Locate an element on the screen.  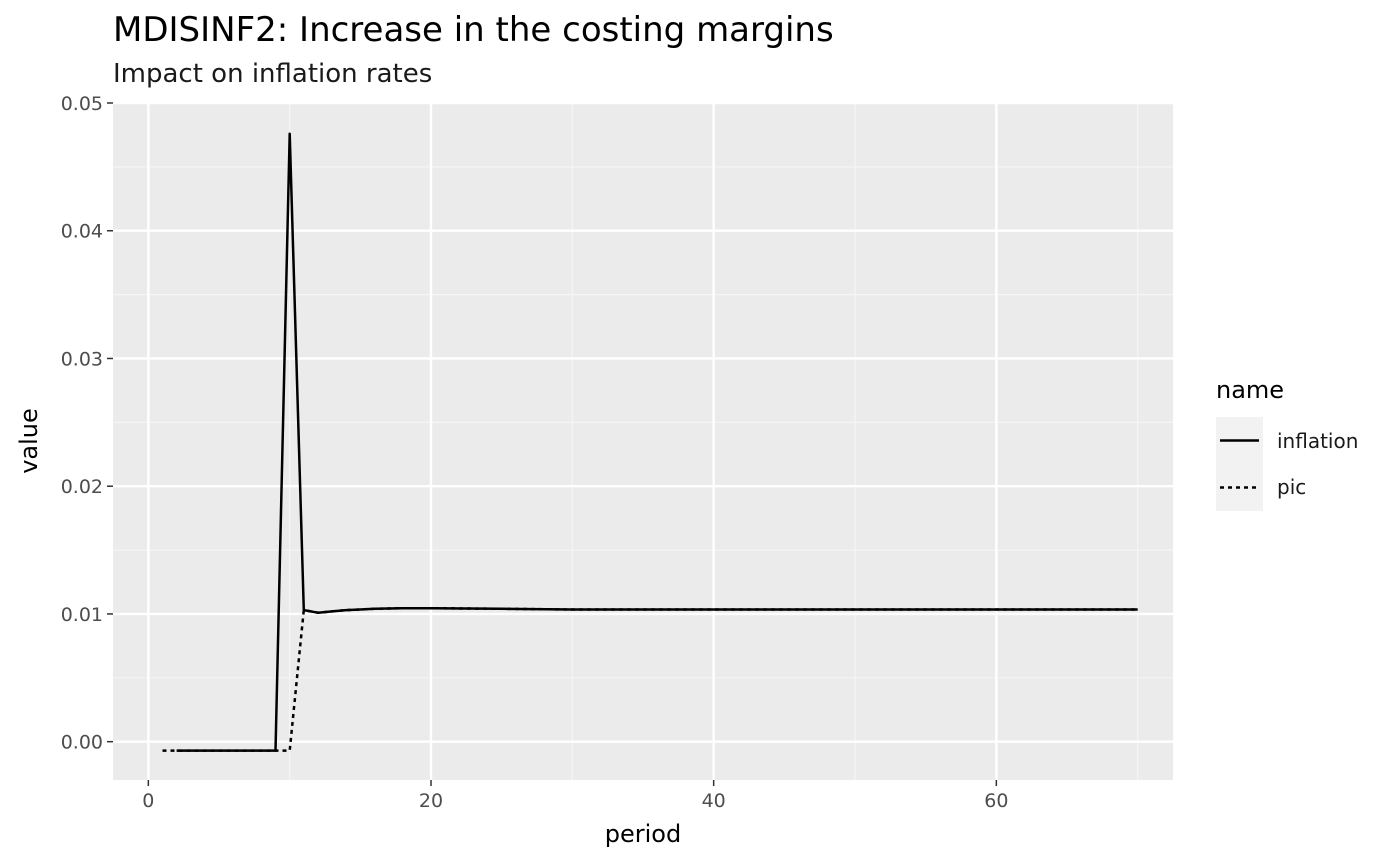
legend-label-inflation: inflation is located at coordinates (1317, 441).